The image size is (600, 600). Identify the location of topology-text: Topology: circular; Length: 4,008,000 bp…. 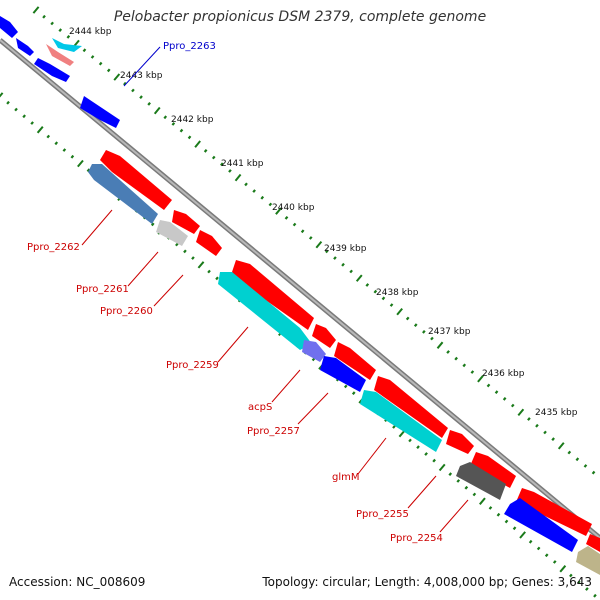
(427, 582).